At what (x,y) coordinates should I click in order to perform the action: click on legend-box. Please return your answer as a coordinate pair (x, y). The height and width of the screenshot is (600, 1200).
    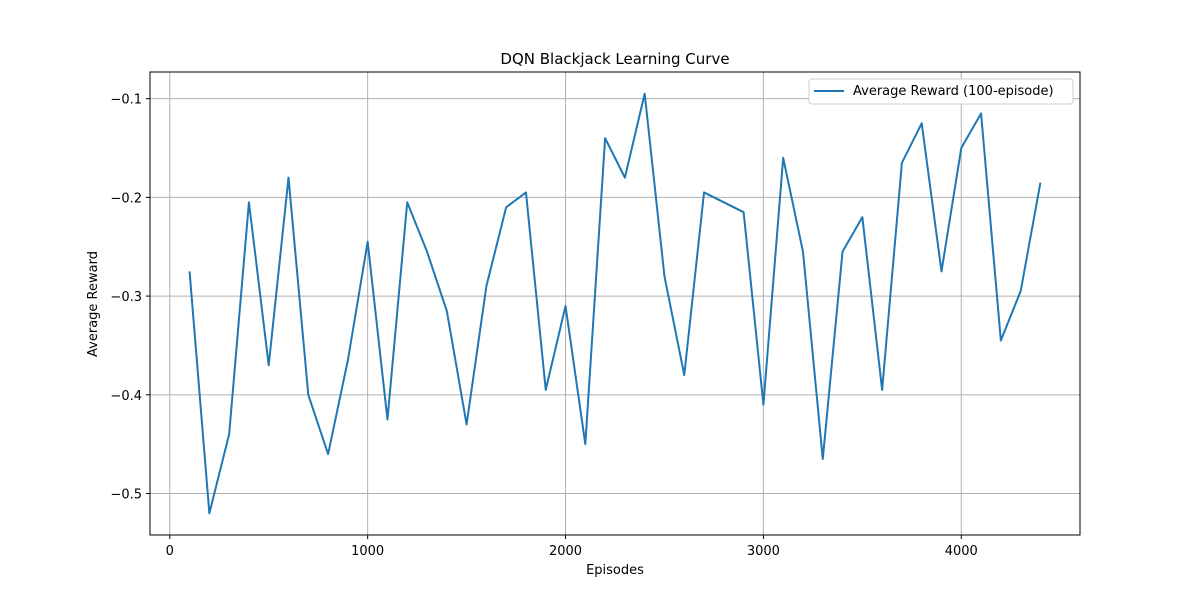
    Looking at the image, I should click on (941, 91).